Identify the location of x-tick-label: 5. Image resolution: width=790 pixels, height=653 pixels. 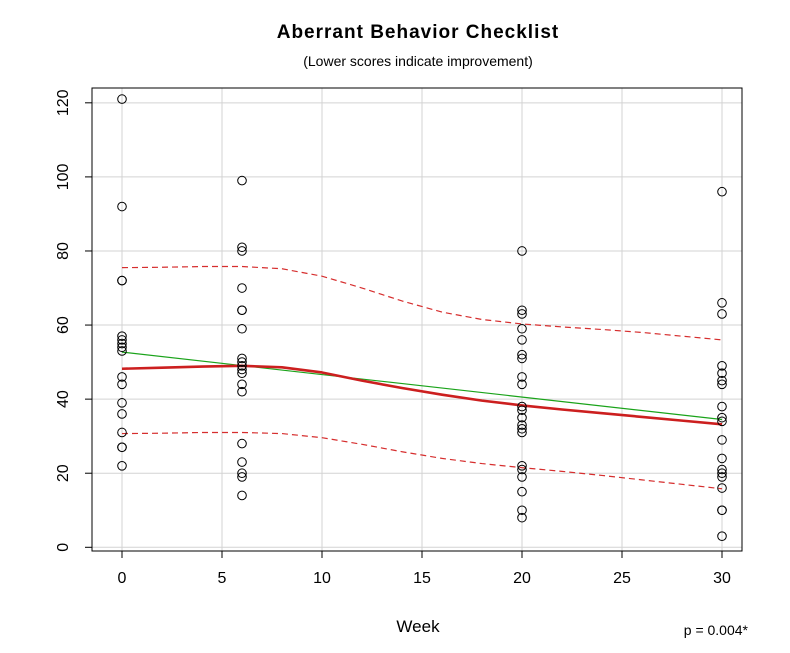
(222, 578).